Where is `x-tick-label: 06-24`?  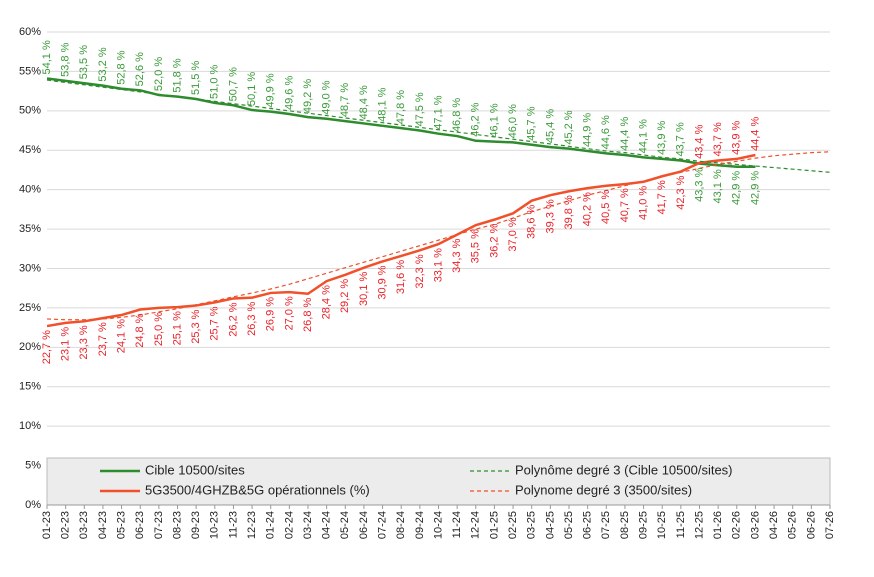
x-tick-label: 06-24 is located at coordinates (364, 525).